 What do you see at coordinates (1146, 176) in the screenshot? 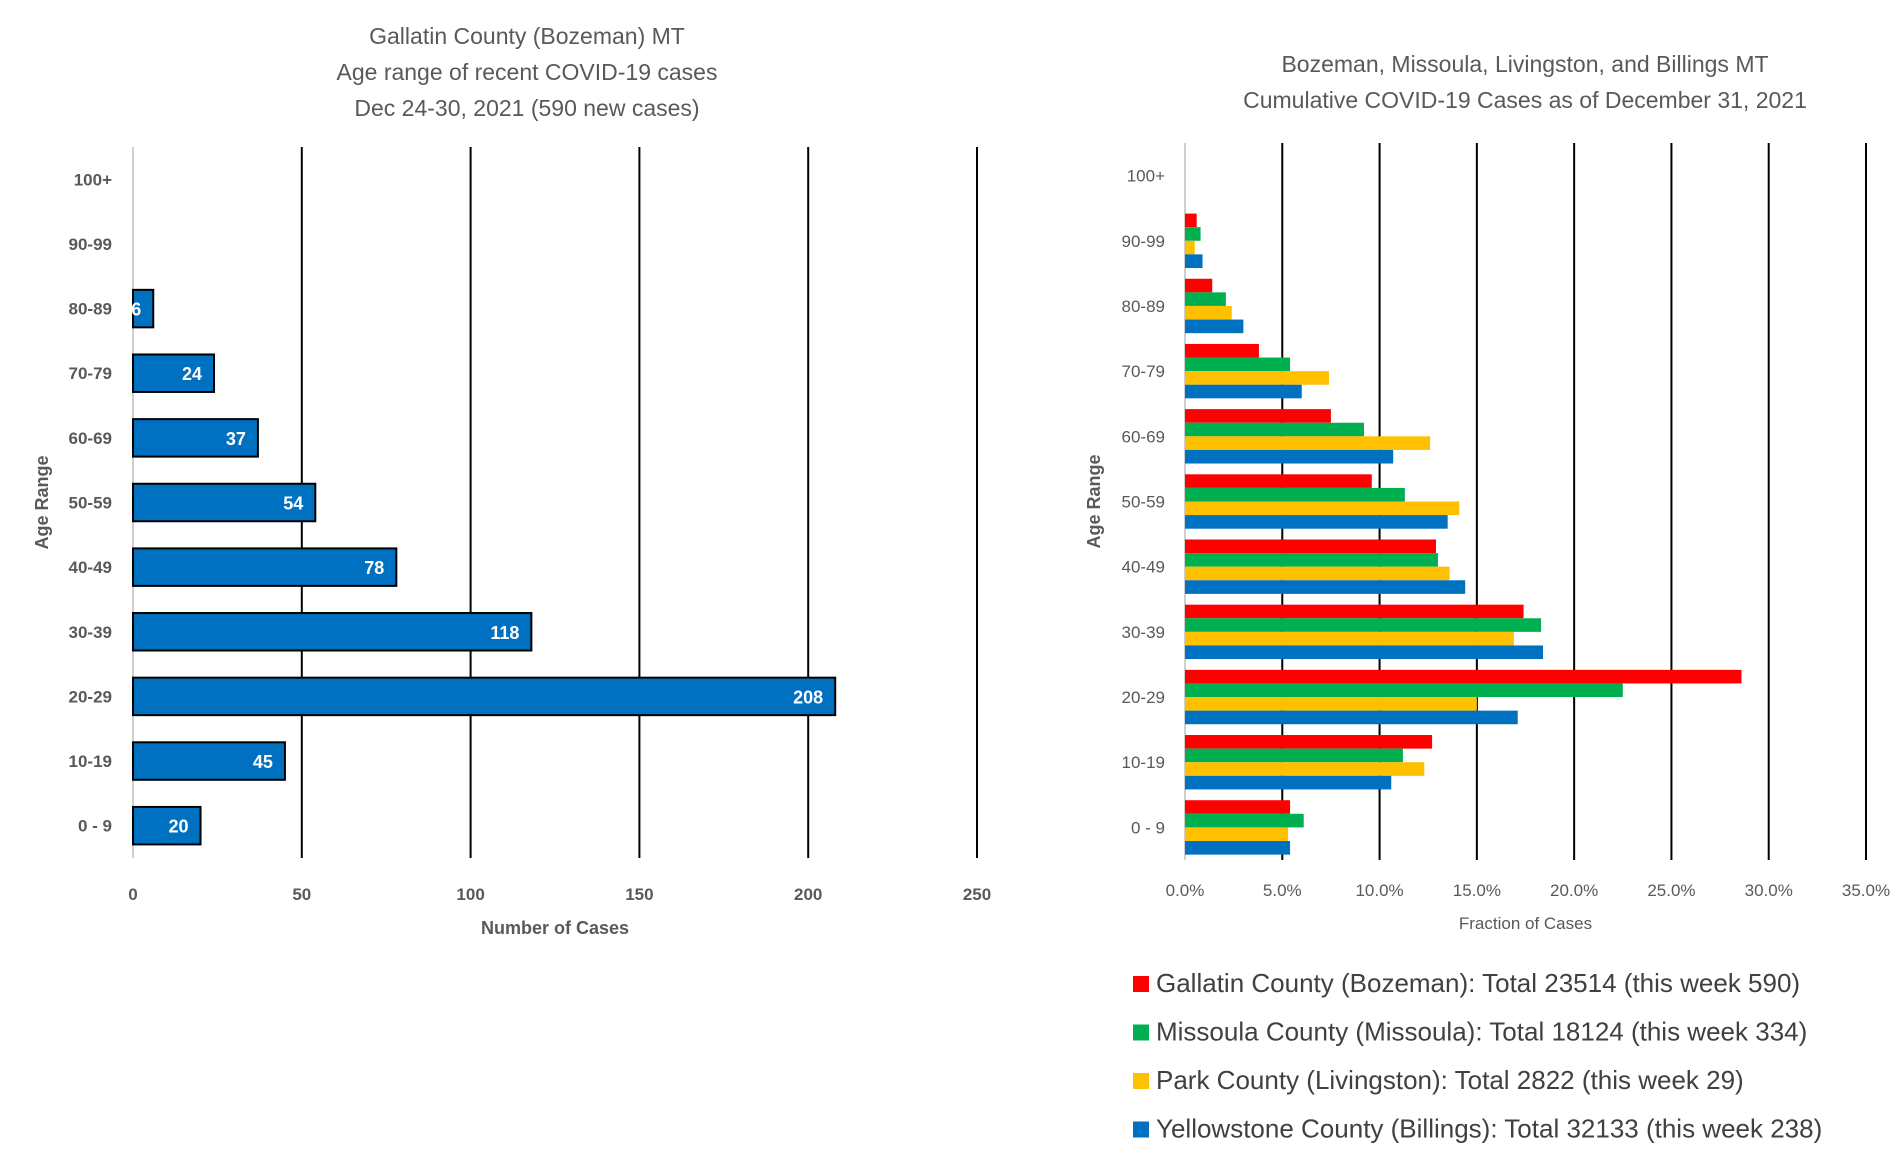
I see `chart2-y-tick-label: 100+` at bounding box center [1146, 176].